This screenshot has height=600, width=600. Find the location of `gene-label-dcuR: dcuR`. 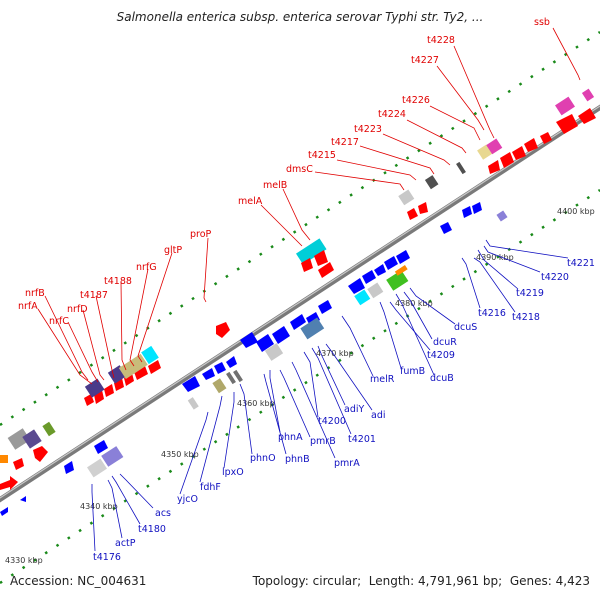

gene-label-dcuR: dcuR is located at coordinates (445, 342).